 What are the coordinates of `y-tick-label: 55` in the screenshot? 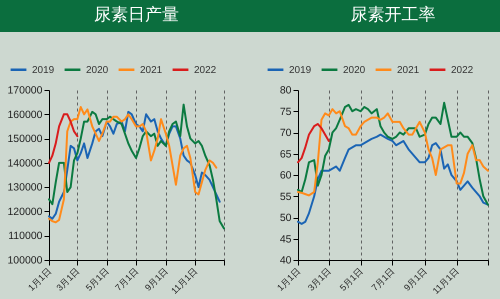 It's located at (286, 196).